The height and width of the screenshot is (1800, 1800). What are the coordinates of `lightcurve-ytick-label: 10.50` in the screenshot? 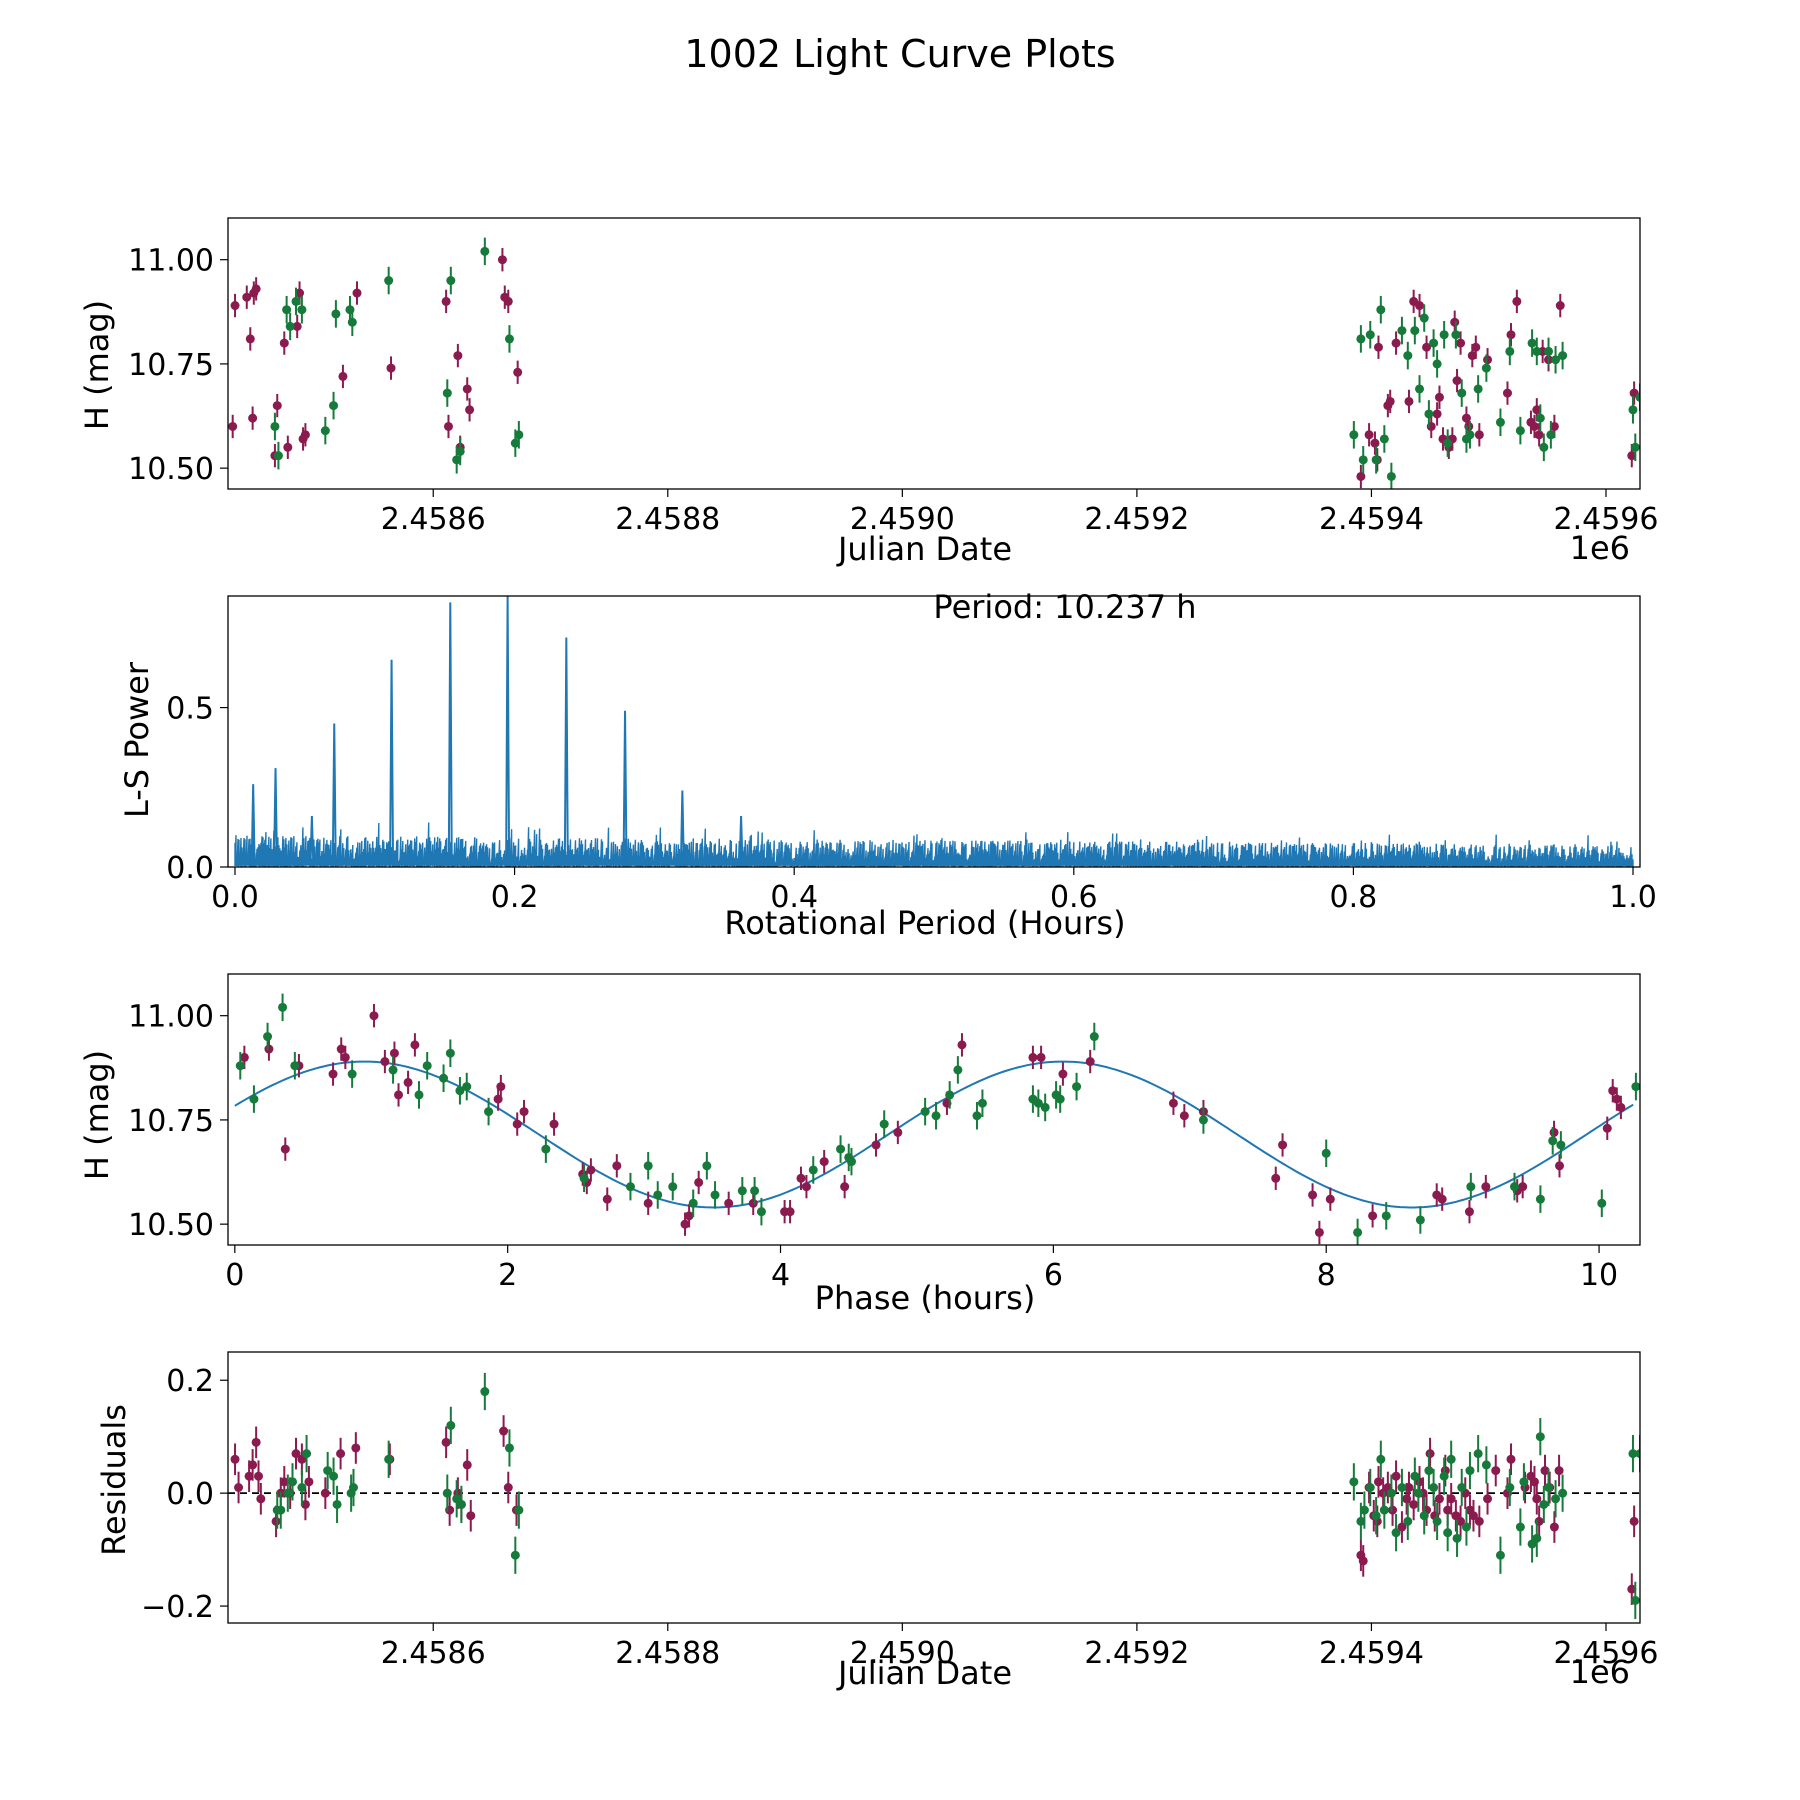 It's located at (171, 469).